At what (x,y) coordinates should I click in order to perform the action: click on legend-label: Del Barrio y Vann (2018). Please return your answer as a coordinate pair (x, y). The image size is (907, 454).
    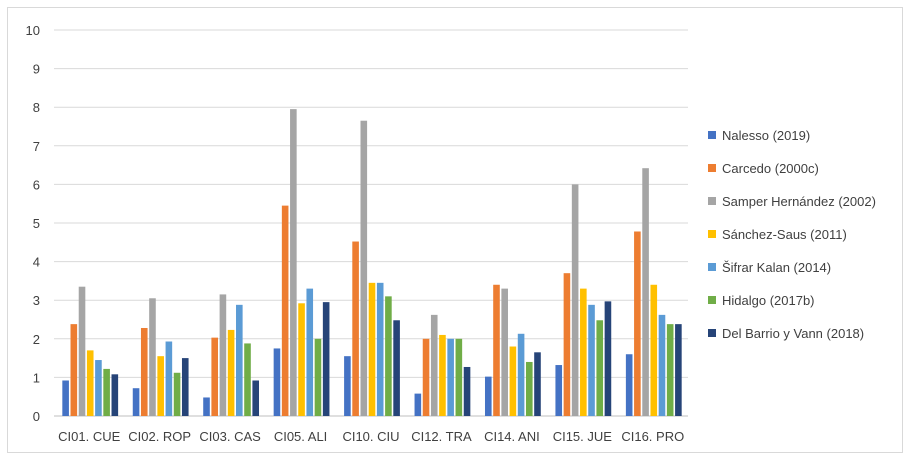
    Looking at the image, I should click on (793, 333).